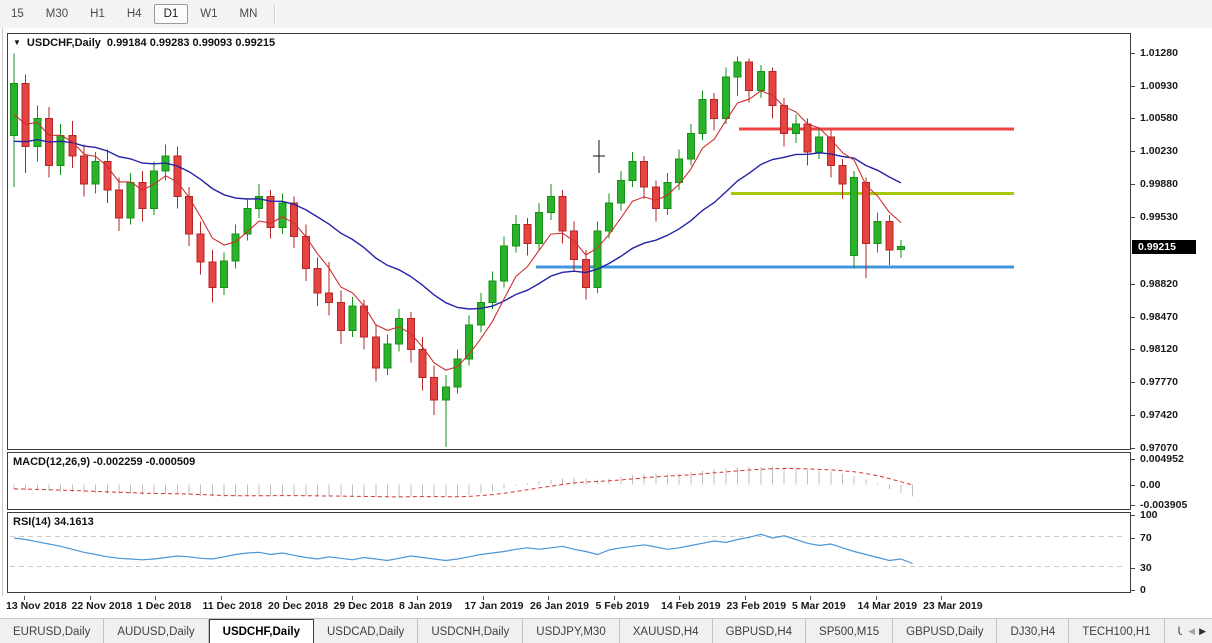  I want to click on date-label: 14 Mar 2019, so click(887, 606).